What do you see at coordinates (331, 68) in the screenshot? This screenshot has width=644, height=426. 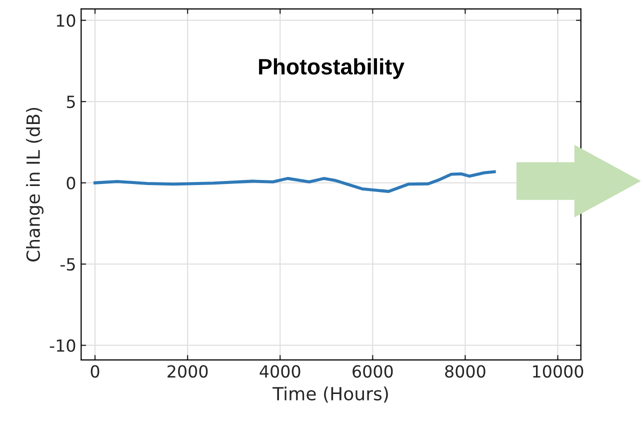 I see `text: Photostability` at bounding box center [331, 68].